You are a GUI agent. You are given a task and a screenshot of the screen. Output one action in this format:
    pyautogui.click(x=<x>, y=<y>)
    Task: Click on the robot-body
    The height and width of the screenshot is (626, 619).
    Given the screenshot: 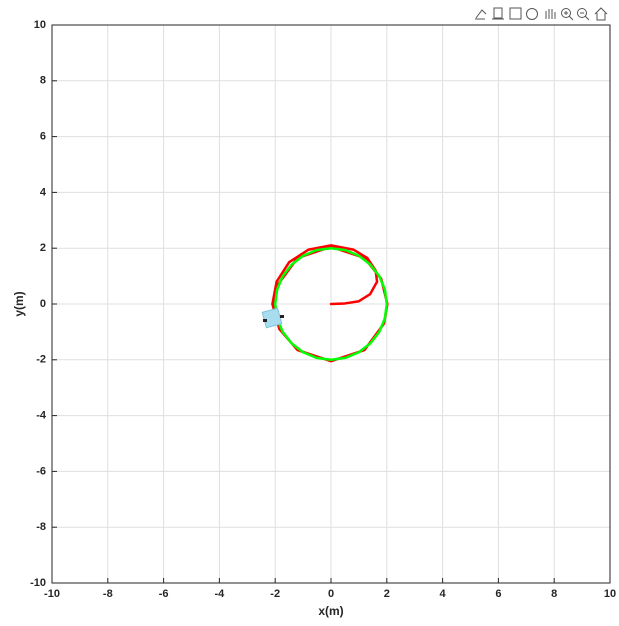 What is the action you would take?
    pyautogui.click(x=272, y=318)
    